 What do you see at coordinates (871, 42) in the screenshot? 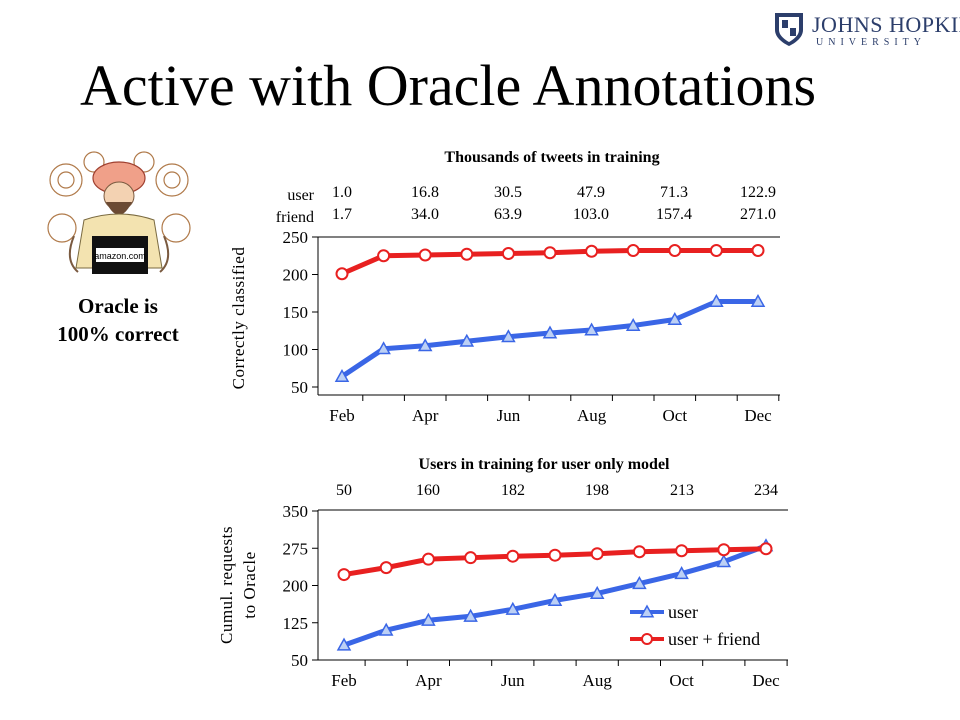
I see `logo-subtitle: UNIVERSITY` at bounding box center [871, 42].